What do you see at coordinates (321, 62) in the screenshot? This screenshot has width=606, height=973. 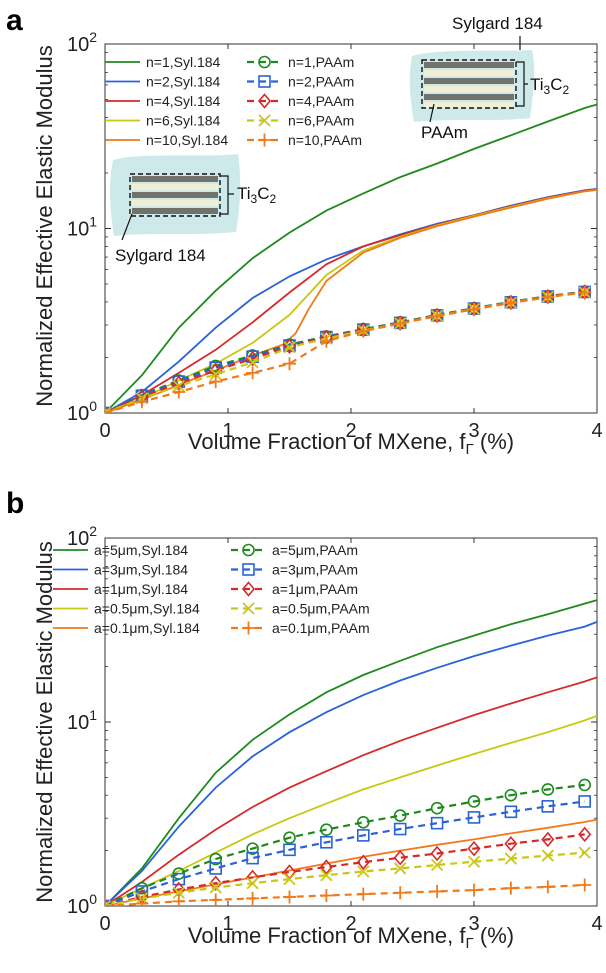 I see `legend-label: n=1,PAAm` at bounding box center [321, 62].